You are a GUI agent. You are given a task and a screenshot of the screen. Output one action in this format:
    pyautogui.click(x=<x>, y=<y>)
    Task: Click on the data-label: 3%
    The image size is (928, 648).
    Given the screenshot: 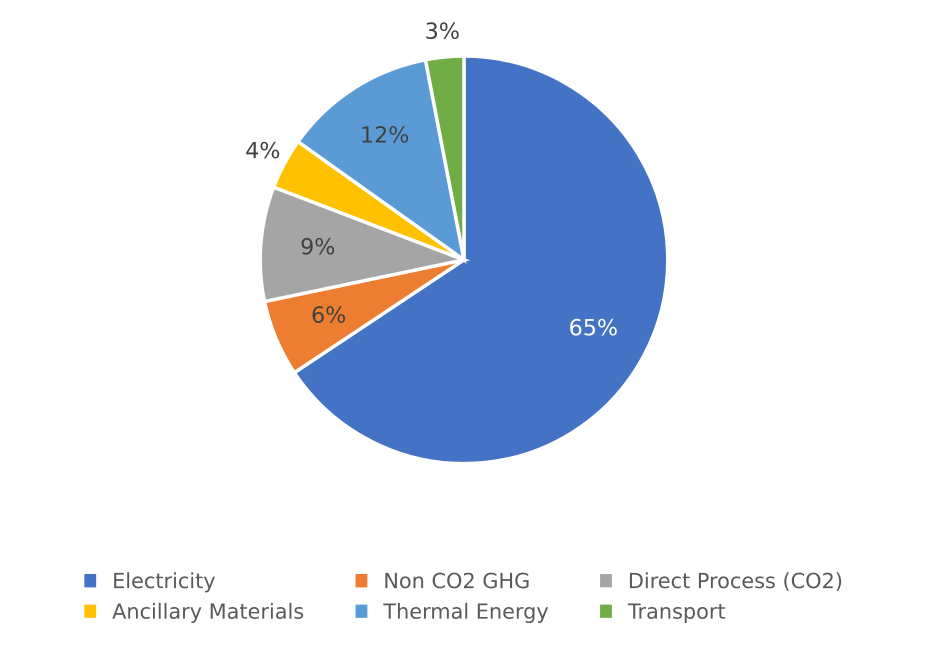 What is the action you would take?
    pyautogui.click(x=442, y=31)
    